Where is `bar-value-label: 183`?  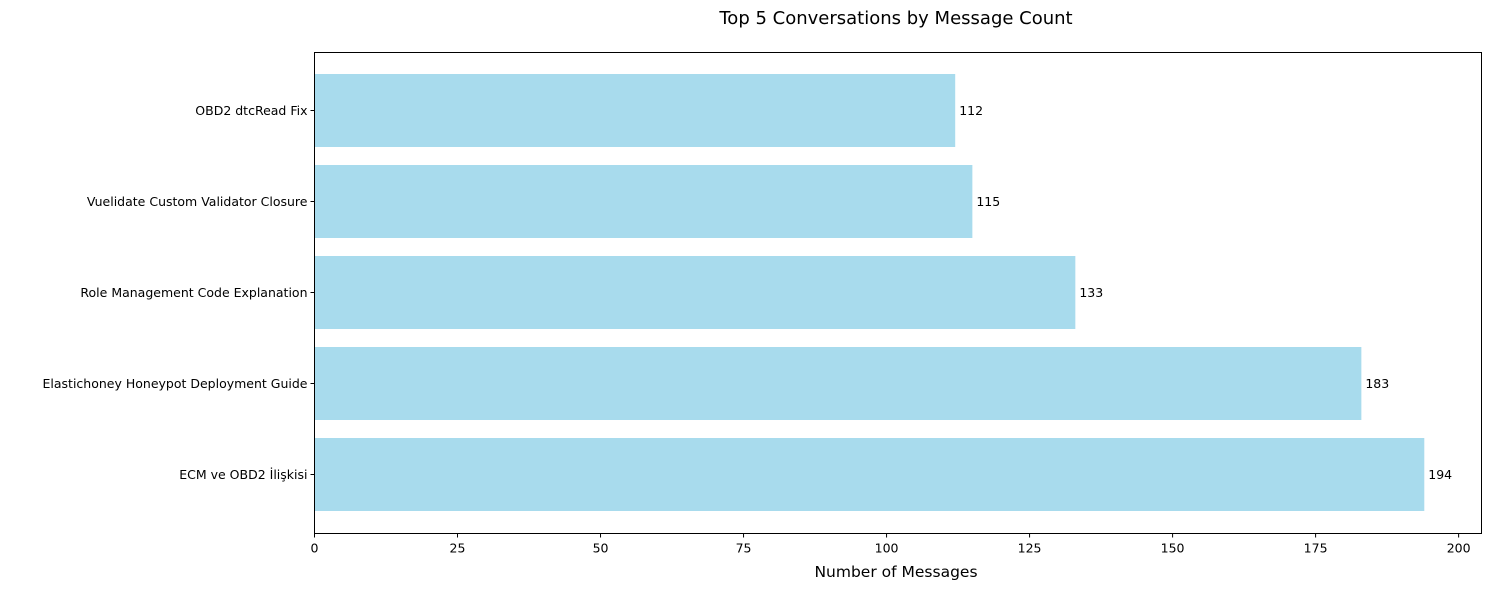
bar-value-label: 183 is located at coordinates (1377, 383).